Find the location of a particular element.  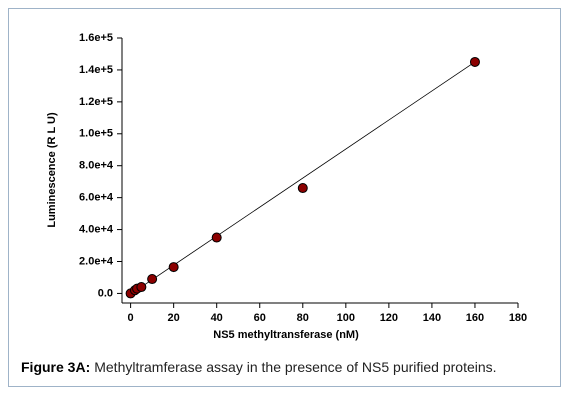

x-axis-label: NS5 methyltransferase (nM) is located at coordinates (286, 335).